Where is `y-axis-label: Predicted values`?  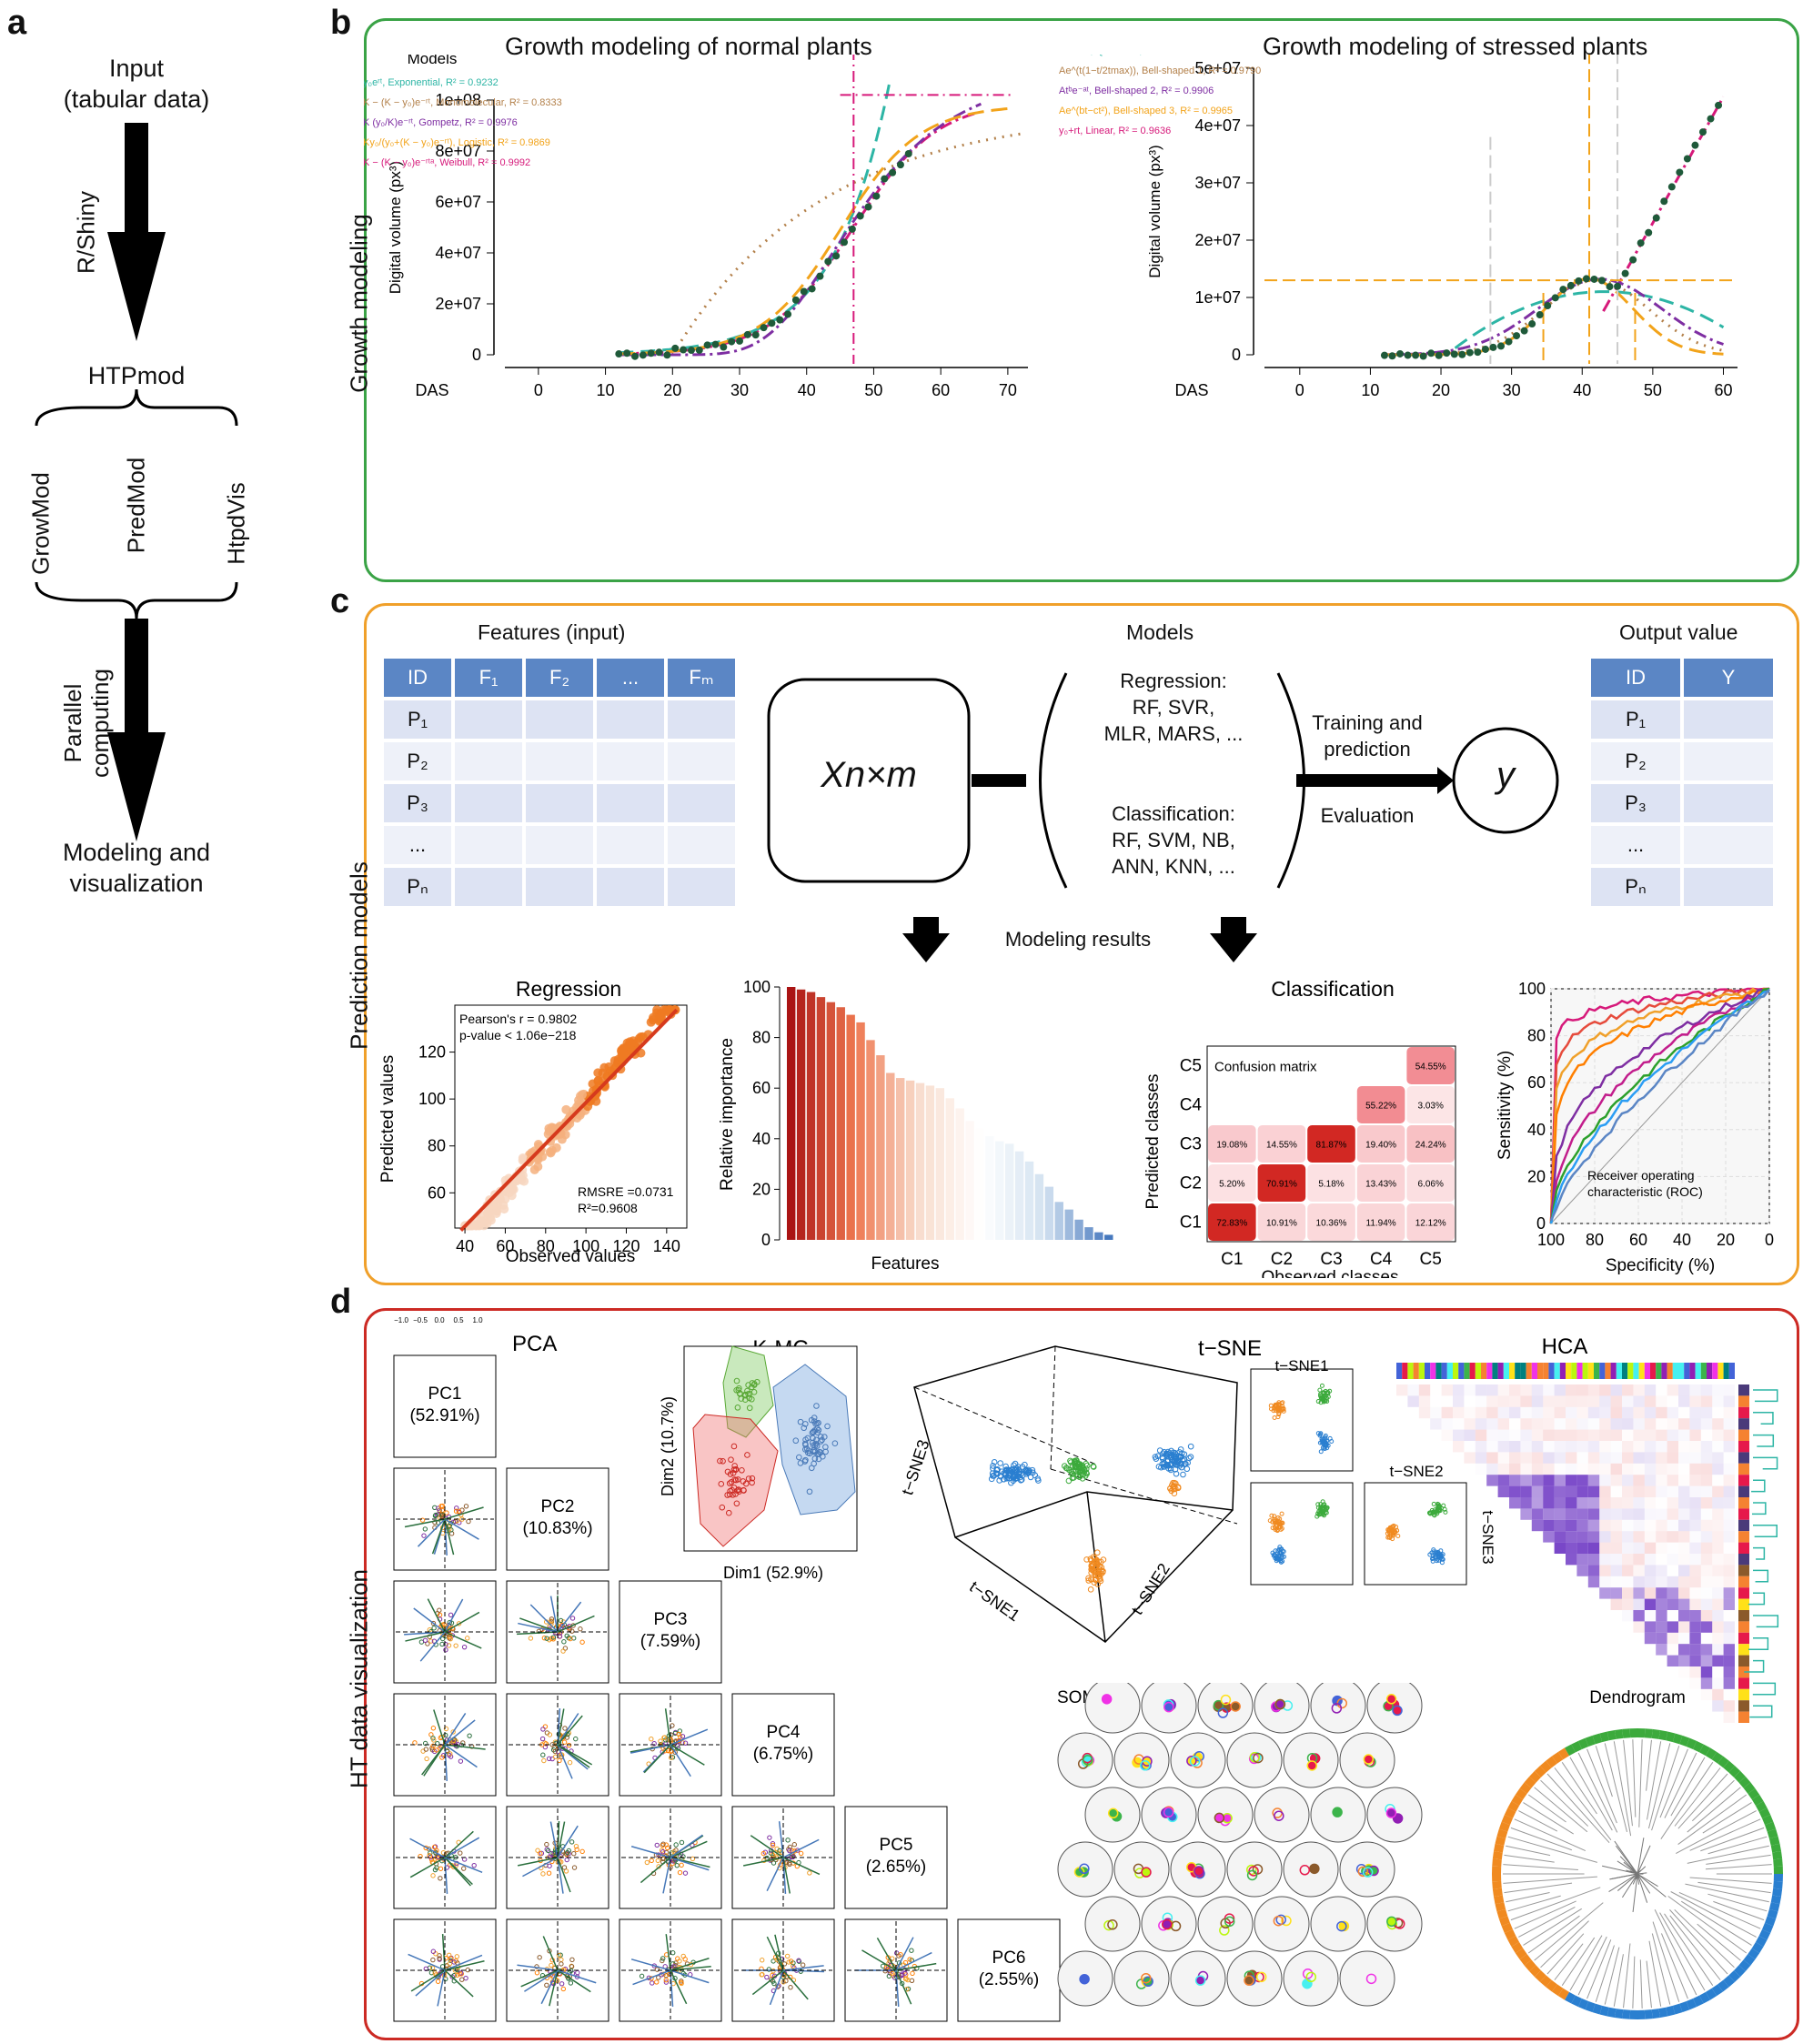 y-axis-label: Predicted values is located at coordinates (388, 1119).